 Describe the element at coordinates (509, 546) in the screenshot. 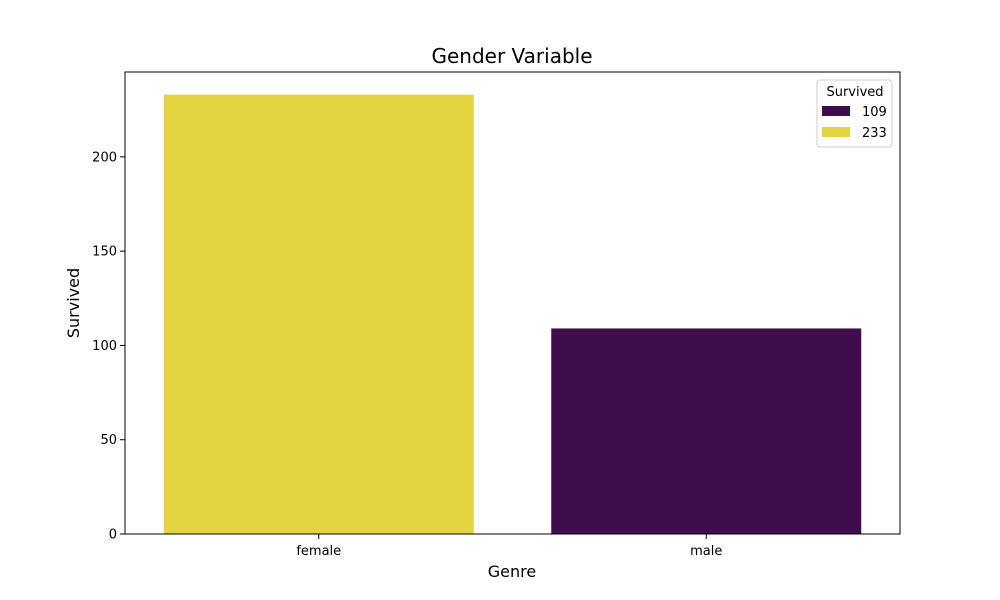

I see `x-axis-ticks: female male` at that location.